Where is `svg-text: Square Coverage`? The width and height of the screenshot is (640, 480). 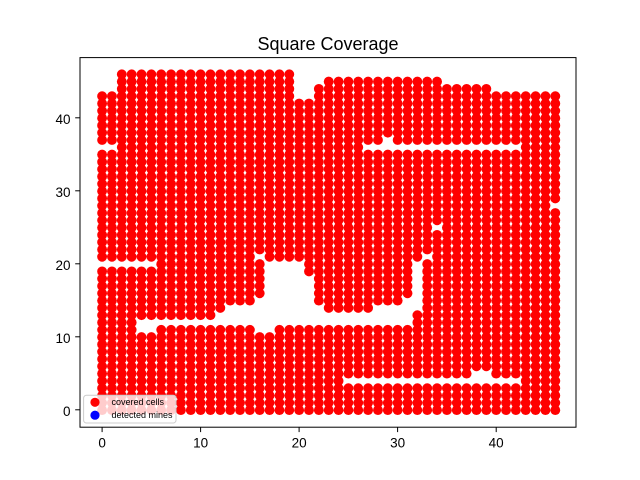
svg-text: Square Coverage is located at coordinates (327, 44).